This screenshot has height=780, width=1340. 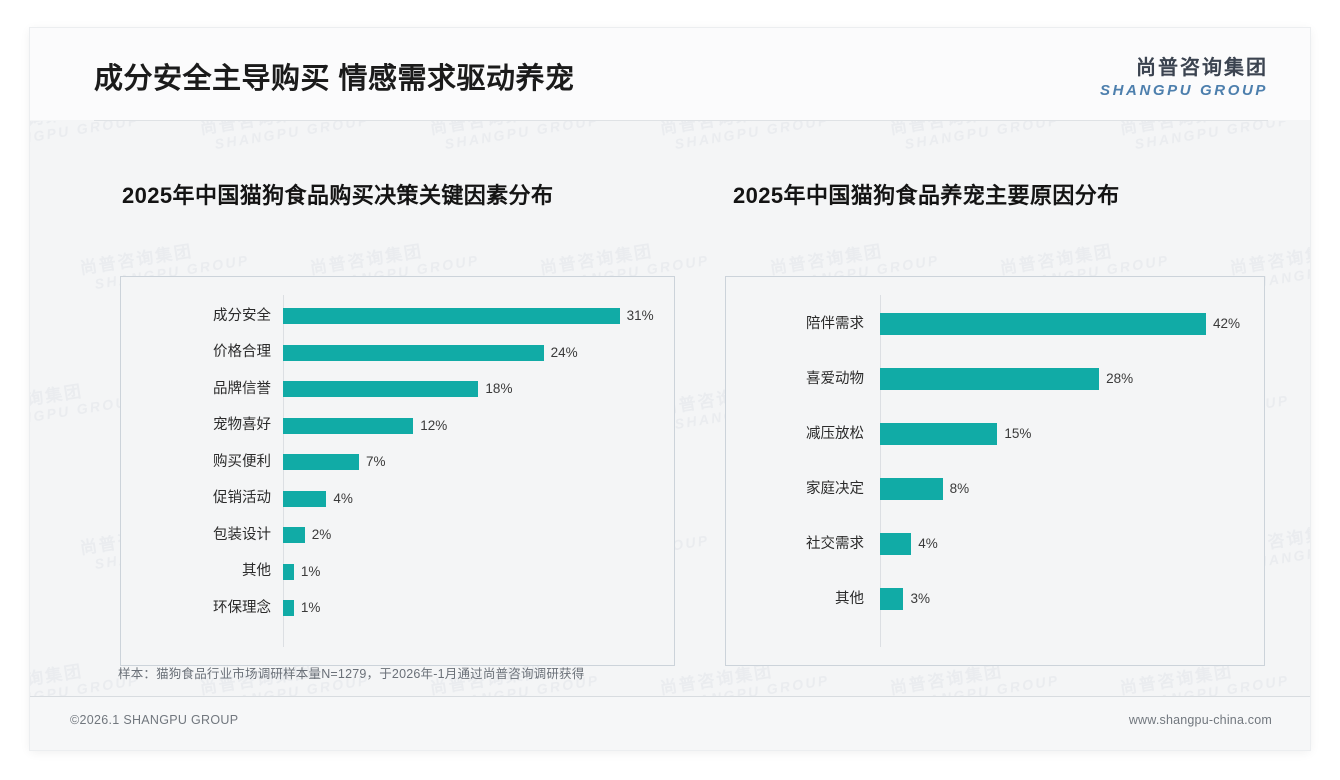 I want to click on bar-row: 包装设计 2%, so click(x=411, y=535).